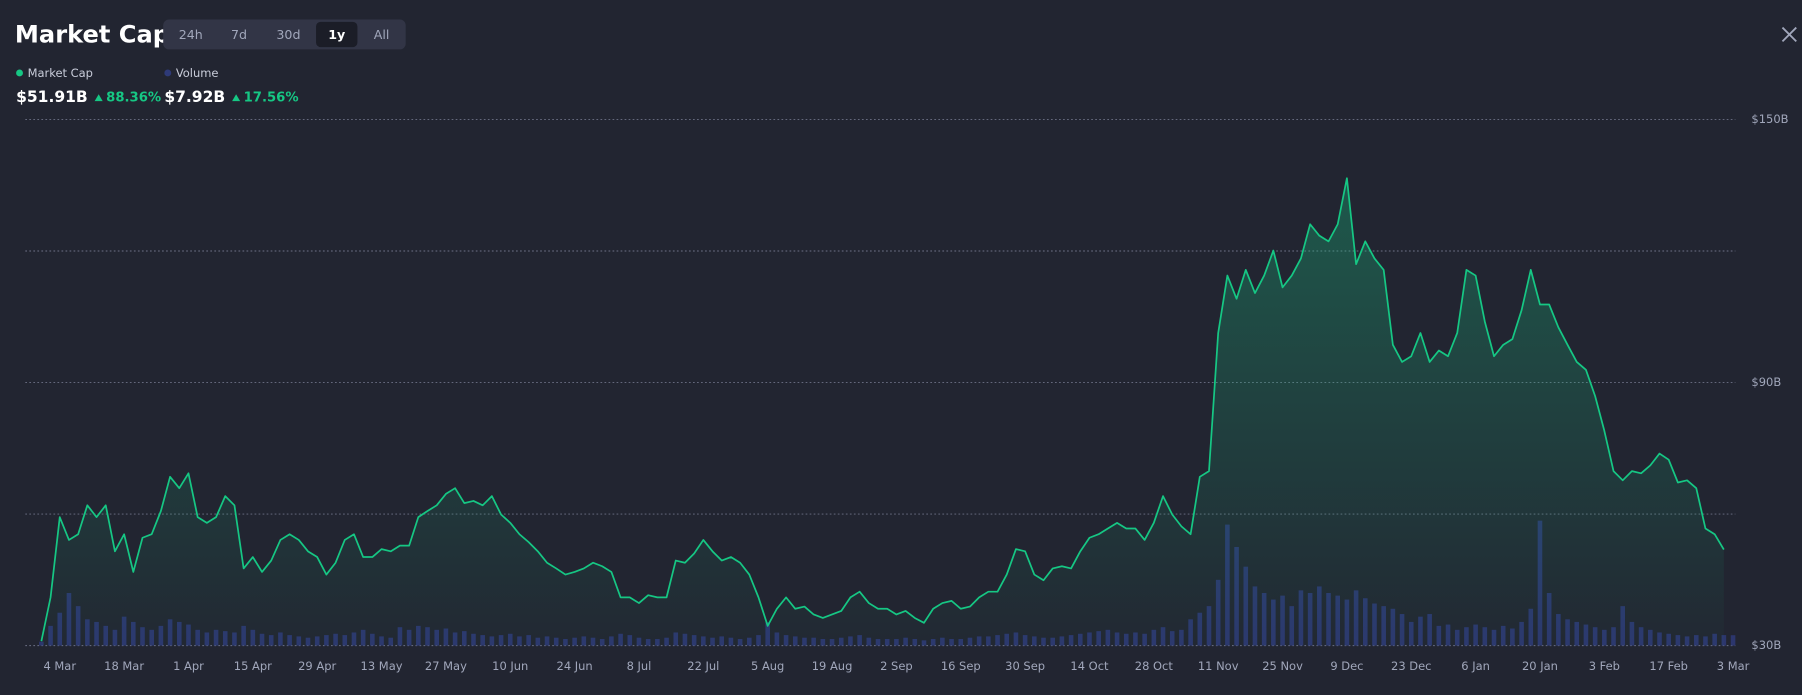  What do you see at coordinates (1540, 666) in the screenshot?
I see `x-tick-label: 20 Jan` at bounding box center [1540, 666].